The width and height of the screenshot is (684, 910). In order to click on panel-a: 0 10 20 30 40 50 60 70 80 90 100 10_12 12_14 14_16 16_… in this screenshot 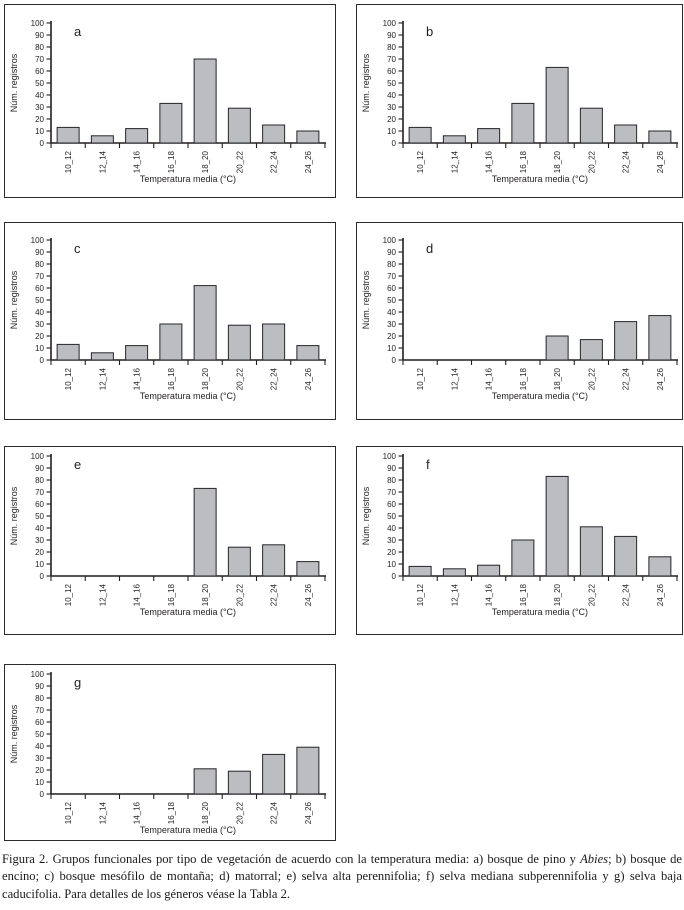, I will do `click(170, 101)`.